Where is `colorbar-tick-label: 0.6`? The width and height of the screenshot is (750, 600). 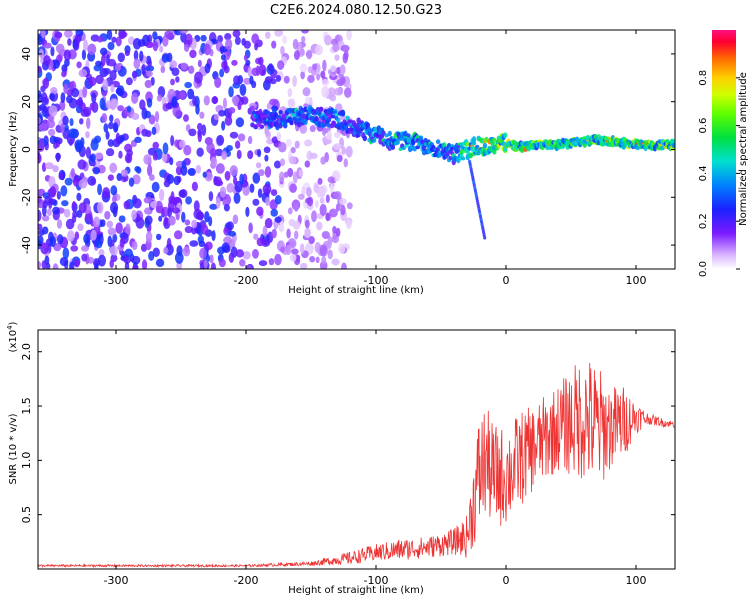
colorbar-tick-label: 0.6 is located at coordinates (703, 126).